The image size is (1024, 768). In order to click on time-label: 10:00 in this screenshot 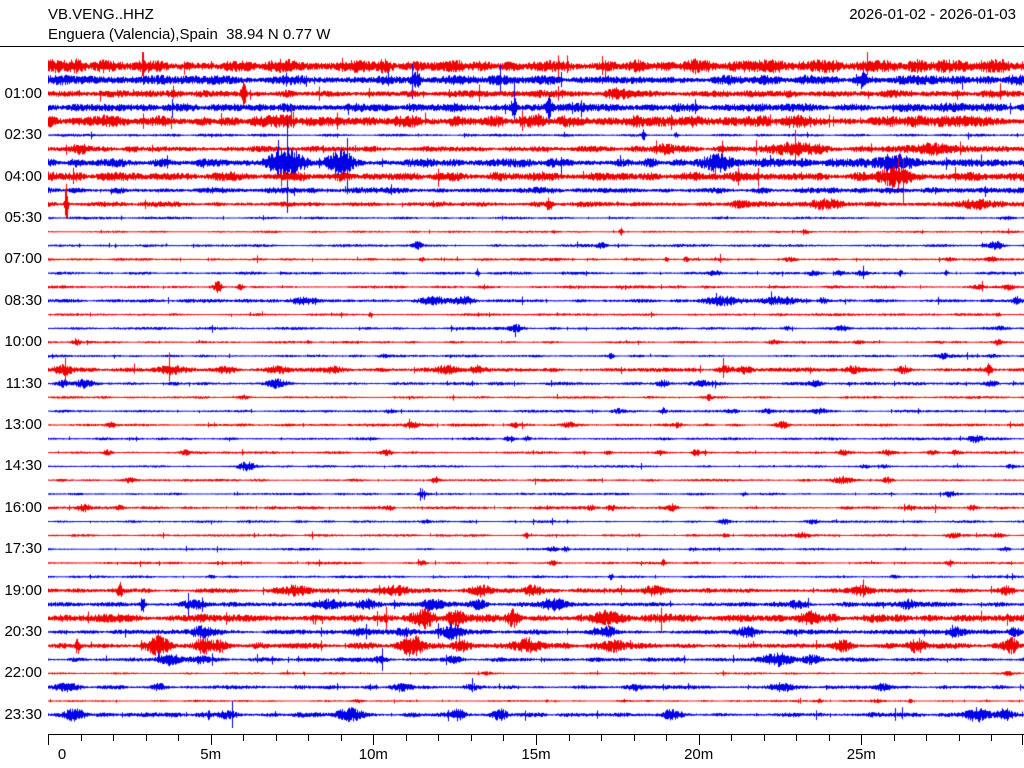, I will do `click(23, 342)`.